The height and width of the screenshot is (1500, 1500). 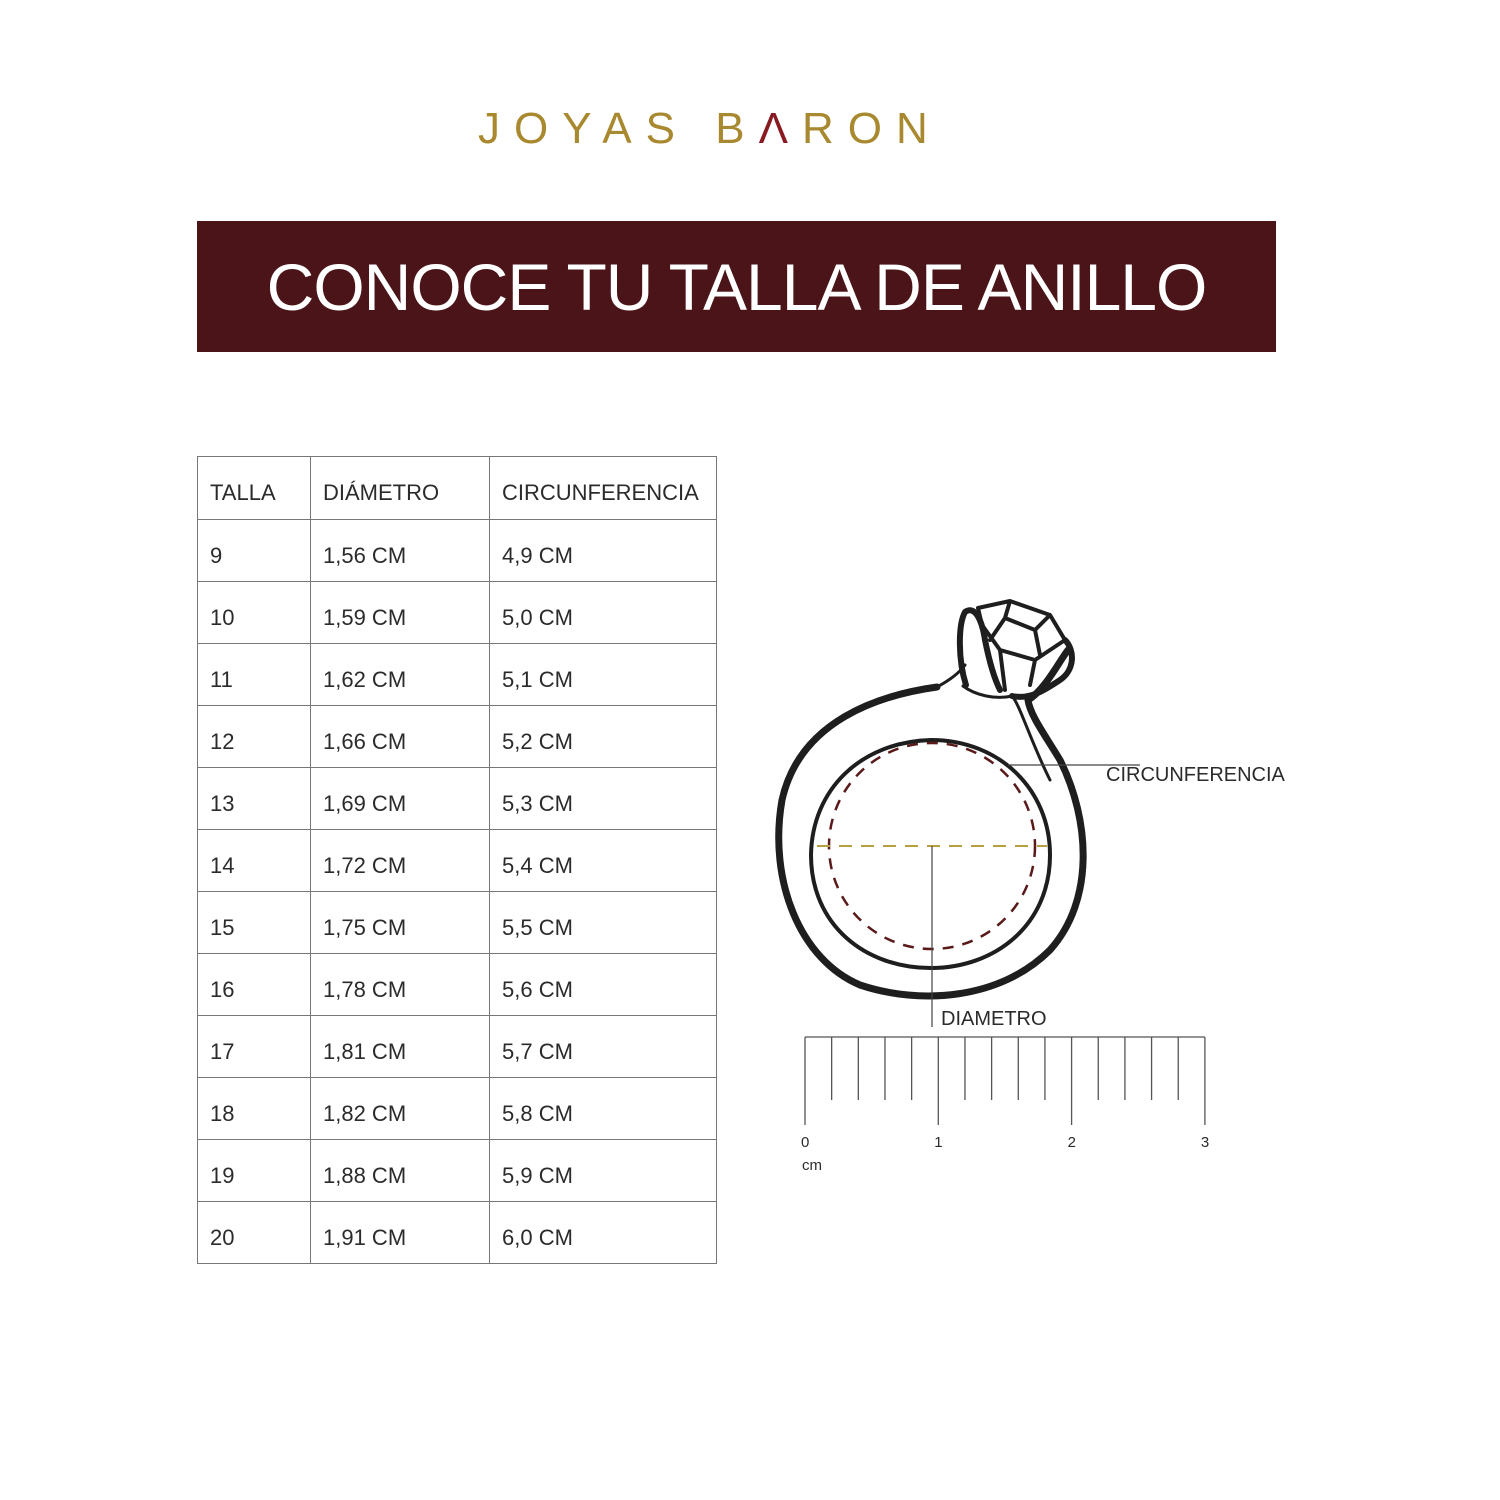 I want to click on cell-talla: 11, so click(x=254, y=674).